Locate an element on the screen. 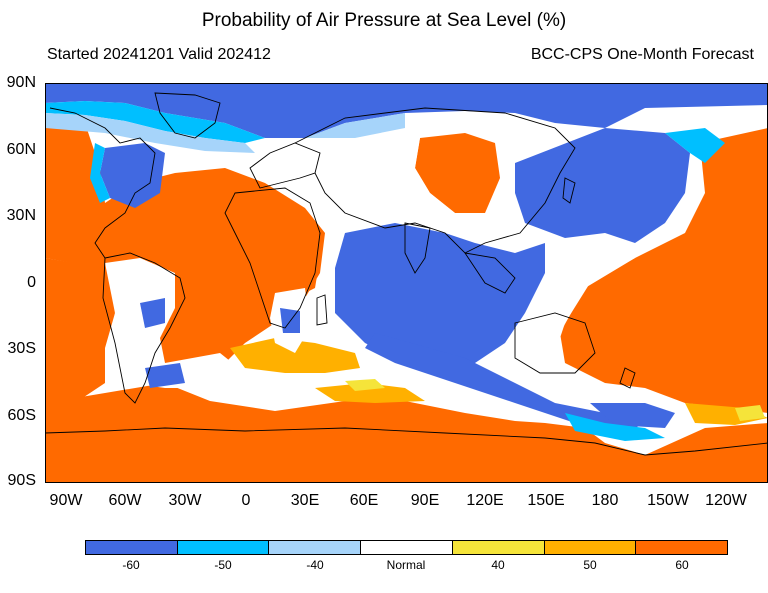  coast-asia is located at coordinates (435, 180).